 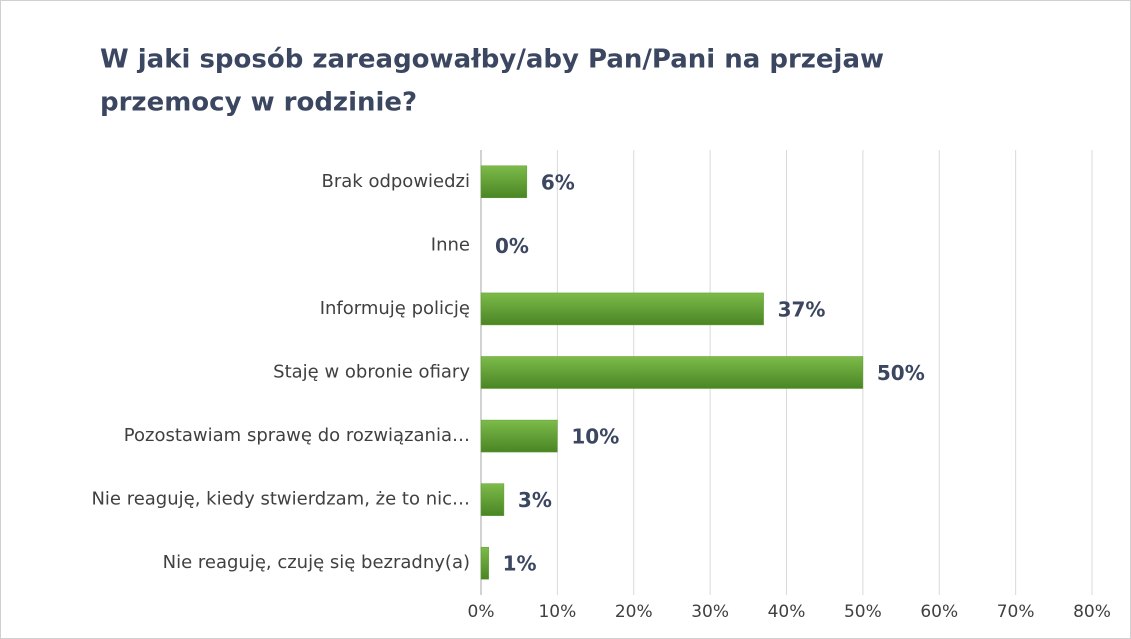 I want to click on value-label: 3%, so click(x=535, y=500).